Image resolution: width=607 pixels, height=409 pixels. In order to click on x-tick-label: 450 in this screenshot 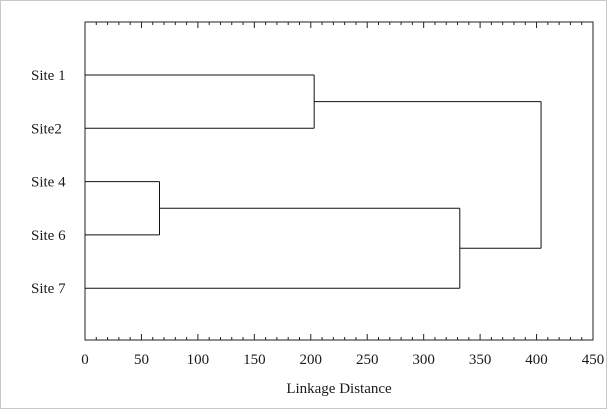, I will do `click(593, 360)`.